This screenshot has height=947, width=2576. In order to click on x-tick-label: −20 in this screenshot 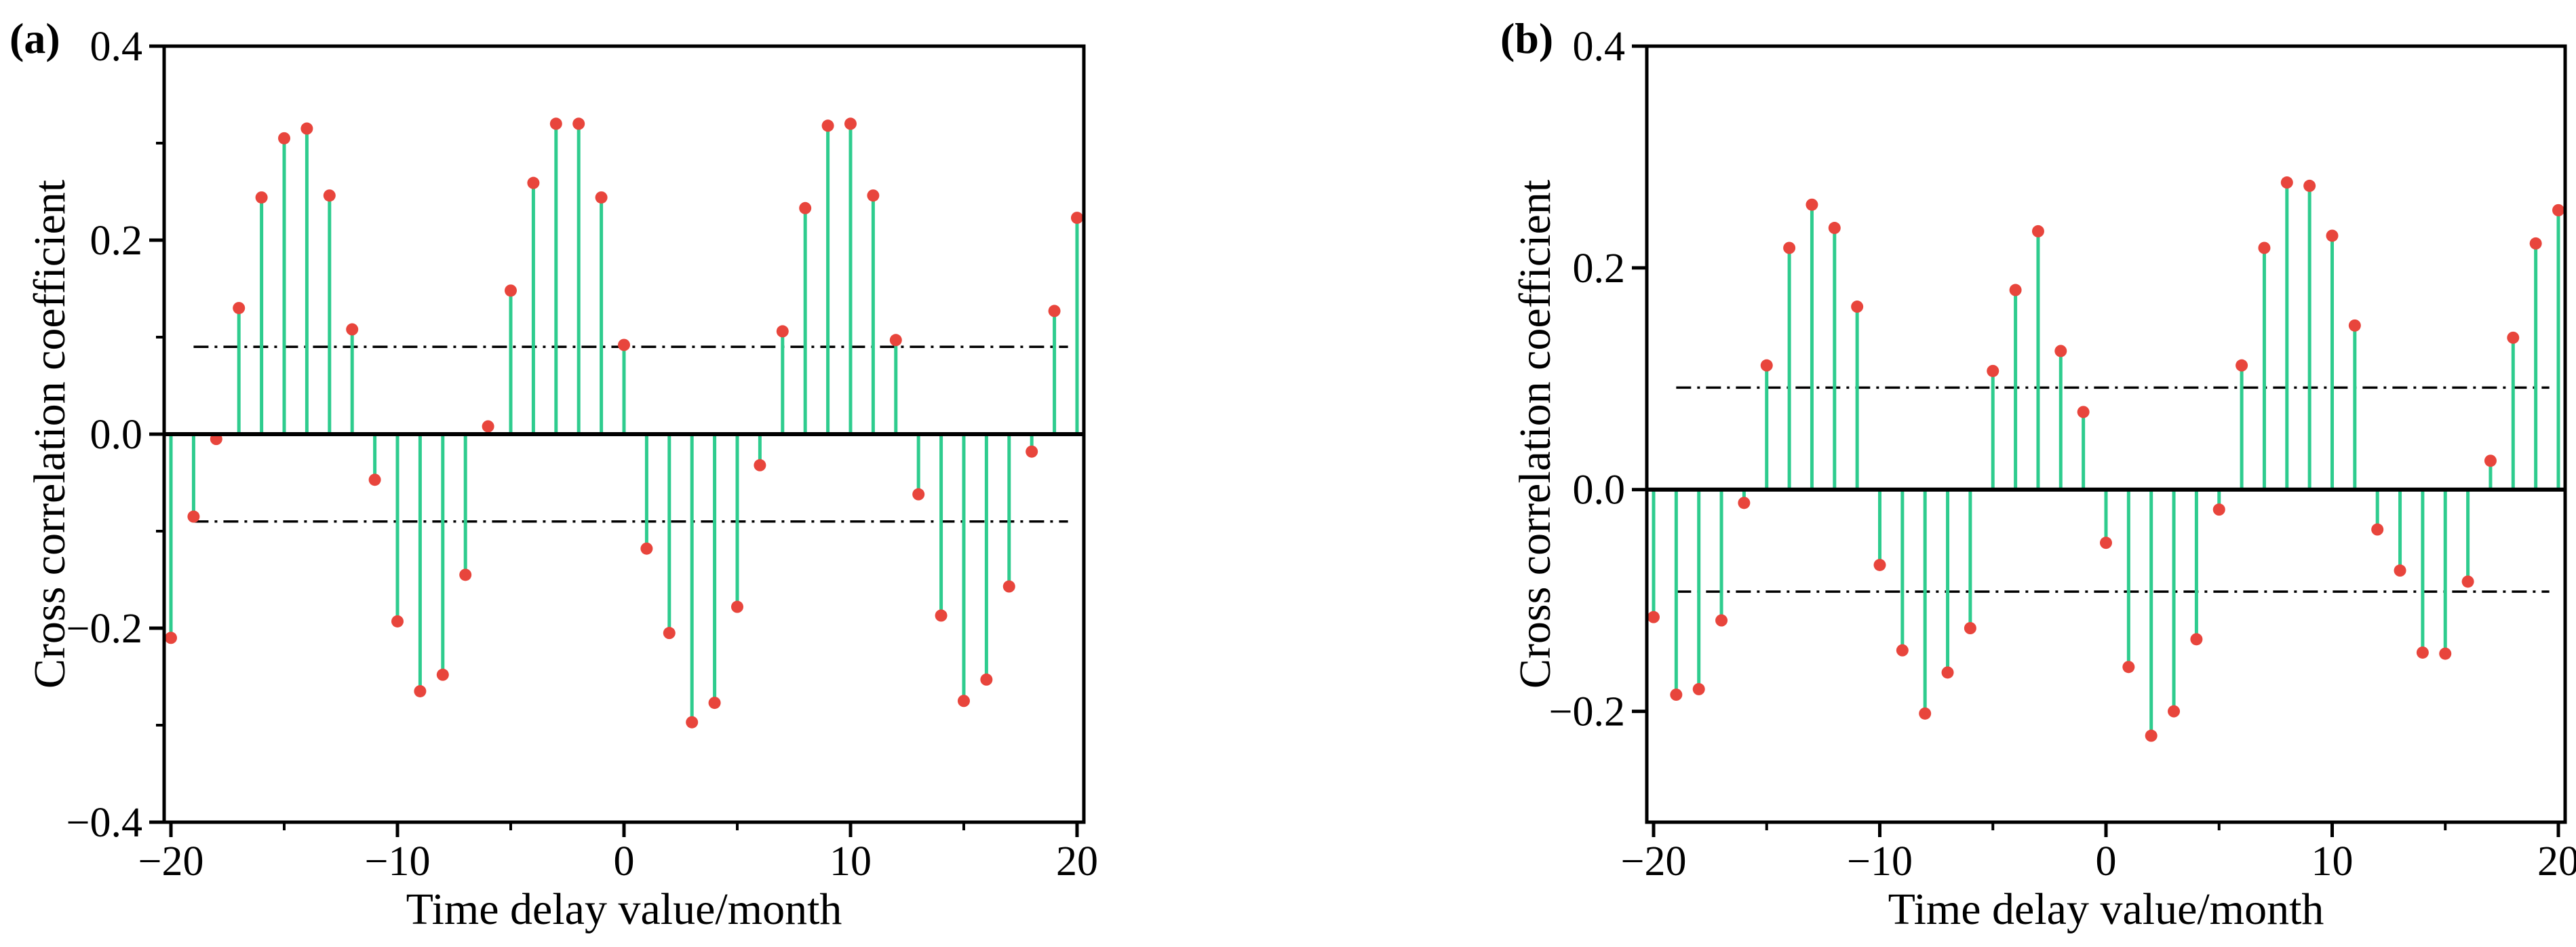, I will do `click(171, 861)`.